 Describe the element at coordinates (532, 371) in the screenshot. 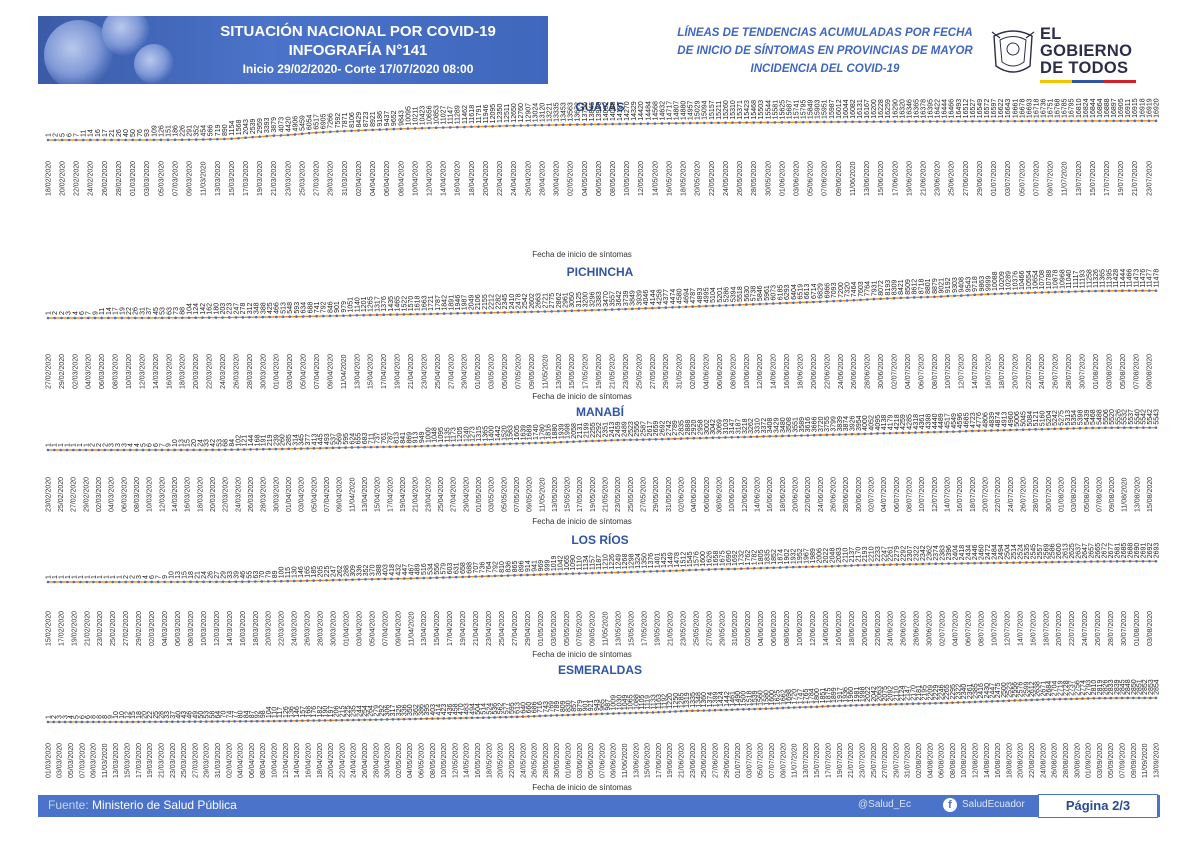

I see `x-tick-label: 09/05/2020` at that location.